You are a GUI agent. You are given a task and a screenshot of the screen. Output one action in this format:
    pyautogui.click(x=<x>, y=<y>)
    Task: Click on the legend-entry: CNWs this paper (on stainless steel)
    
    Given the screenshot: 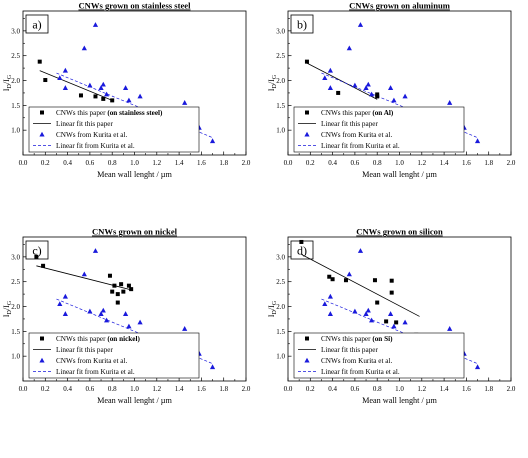 What is the action you would take?
    pyautogui.click(x=109, y=113)
    